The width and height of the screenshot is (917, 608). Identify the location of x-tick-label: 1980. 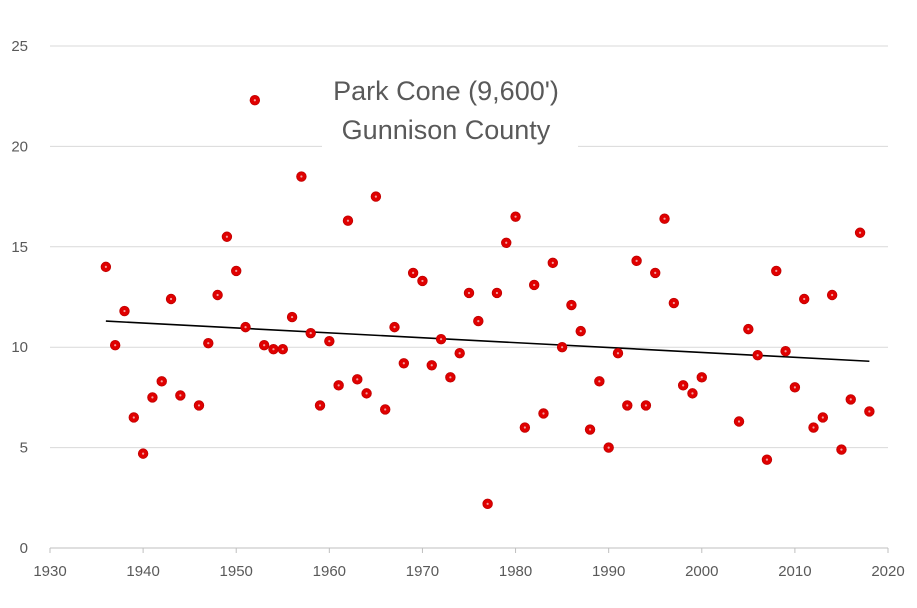
(515, 571).